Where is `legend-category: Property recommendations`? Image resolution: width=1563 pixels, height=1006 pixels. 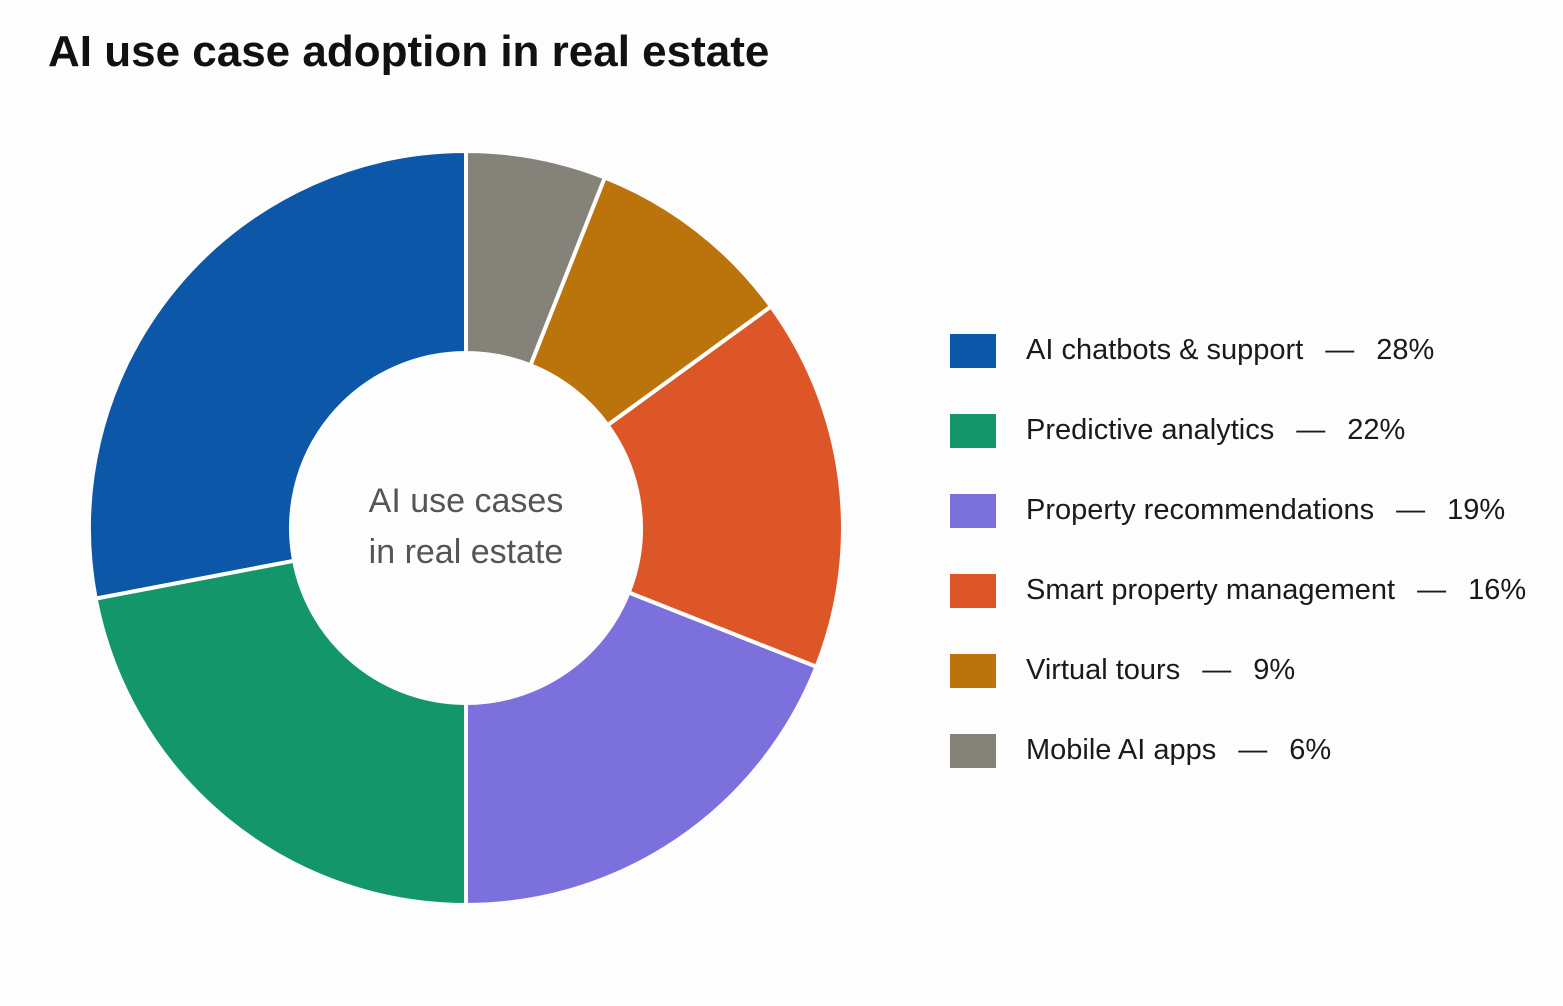
legend-category: Property recommendations is located at coordinates (1200, 510).